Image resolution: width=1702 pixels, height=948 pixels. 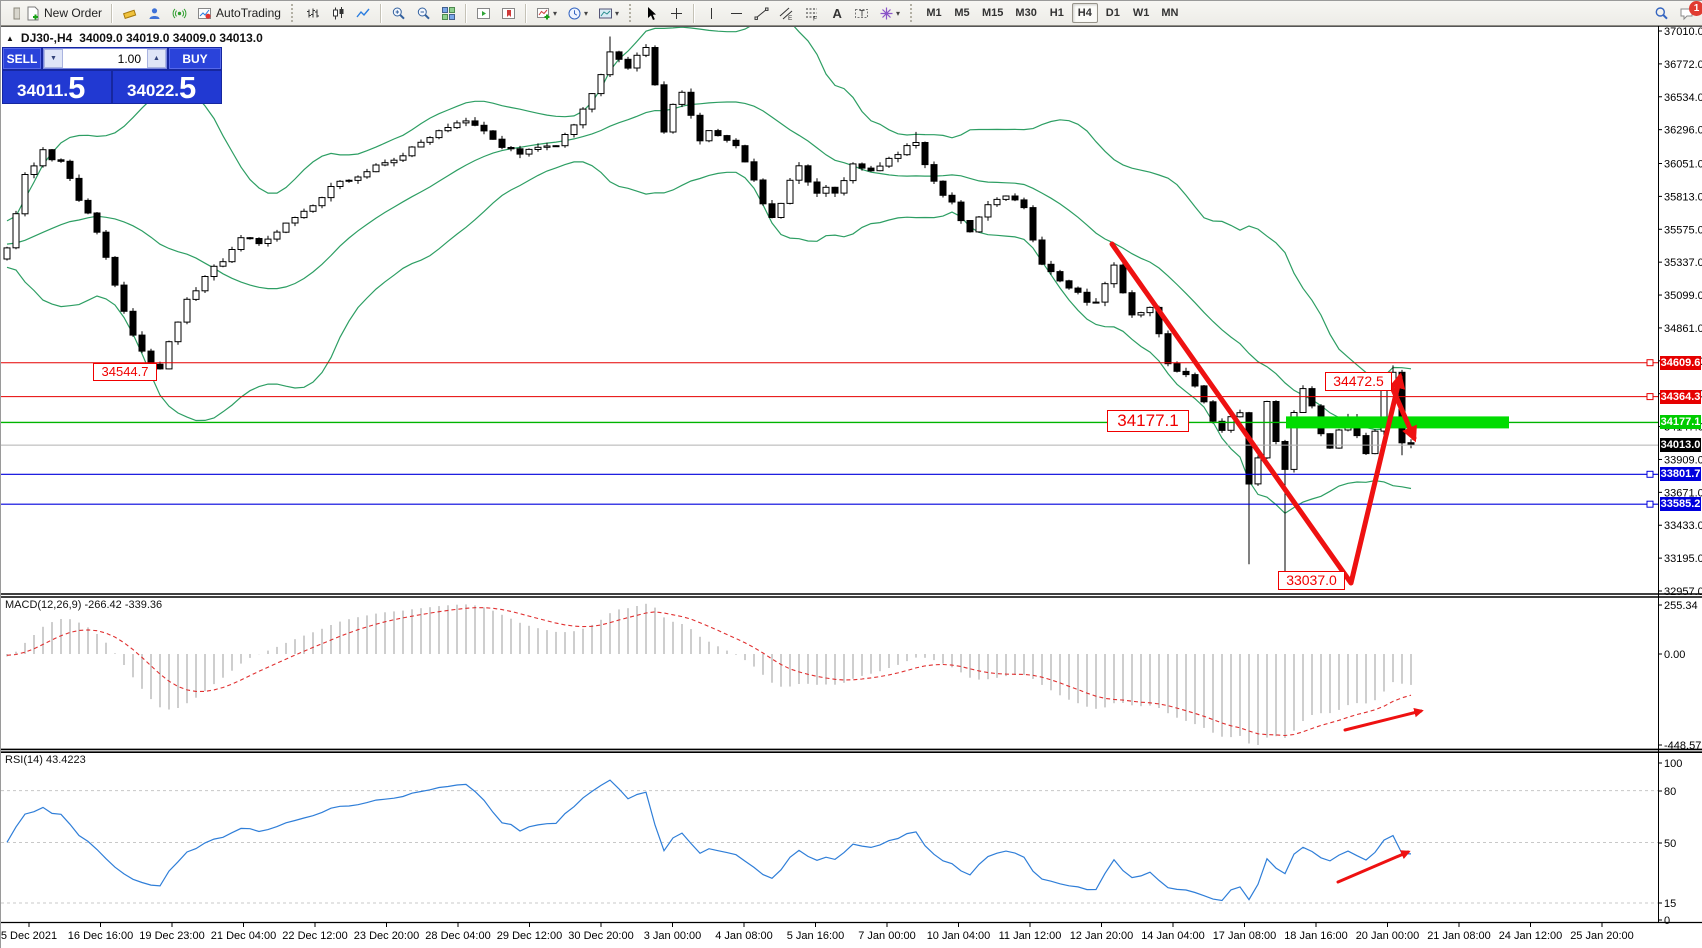 I want to click on periods-button: ▾, so click(x=577, y=13).